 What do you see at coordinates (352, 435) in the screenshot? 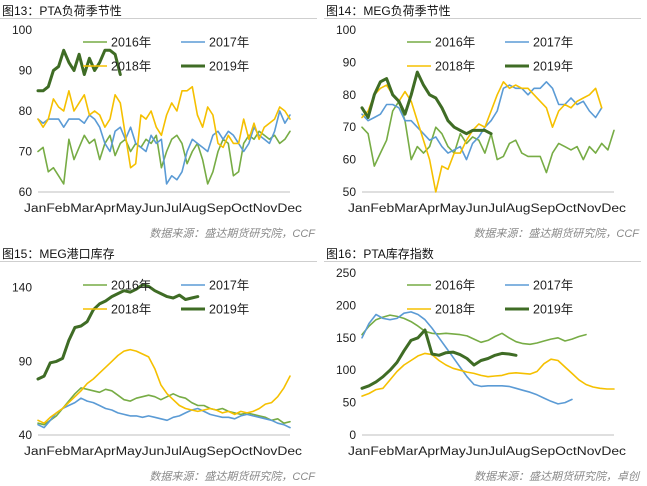
I see `y-tick-label: 0` at bounding box center [352, 435].